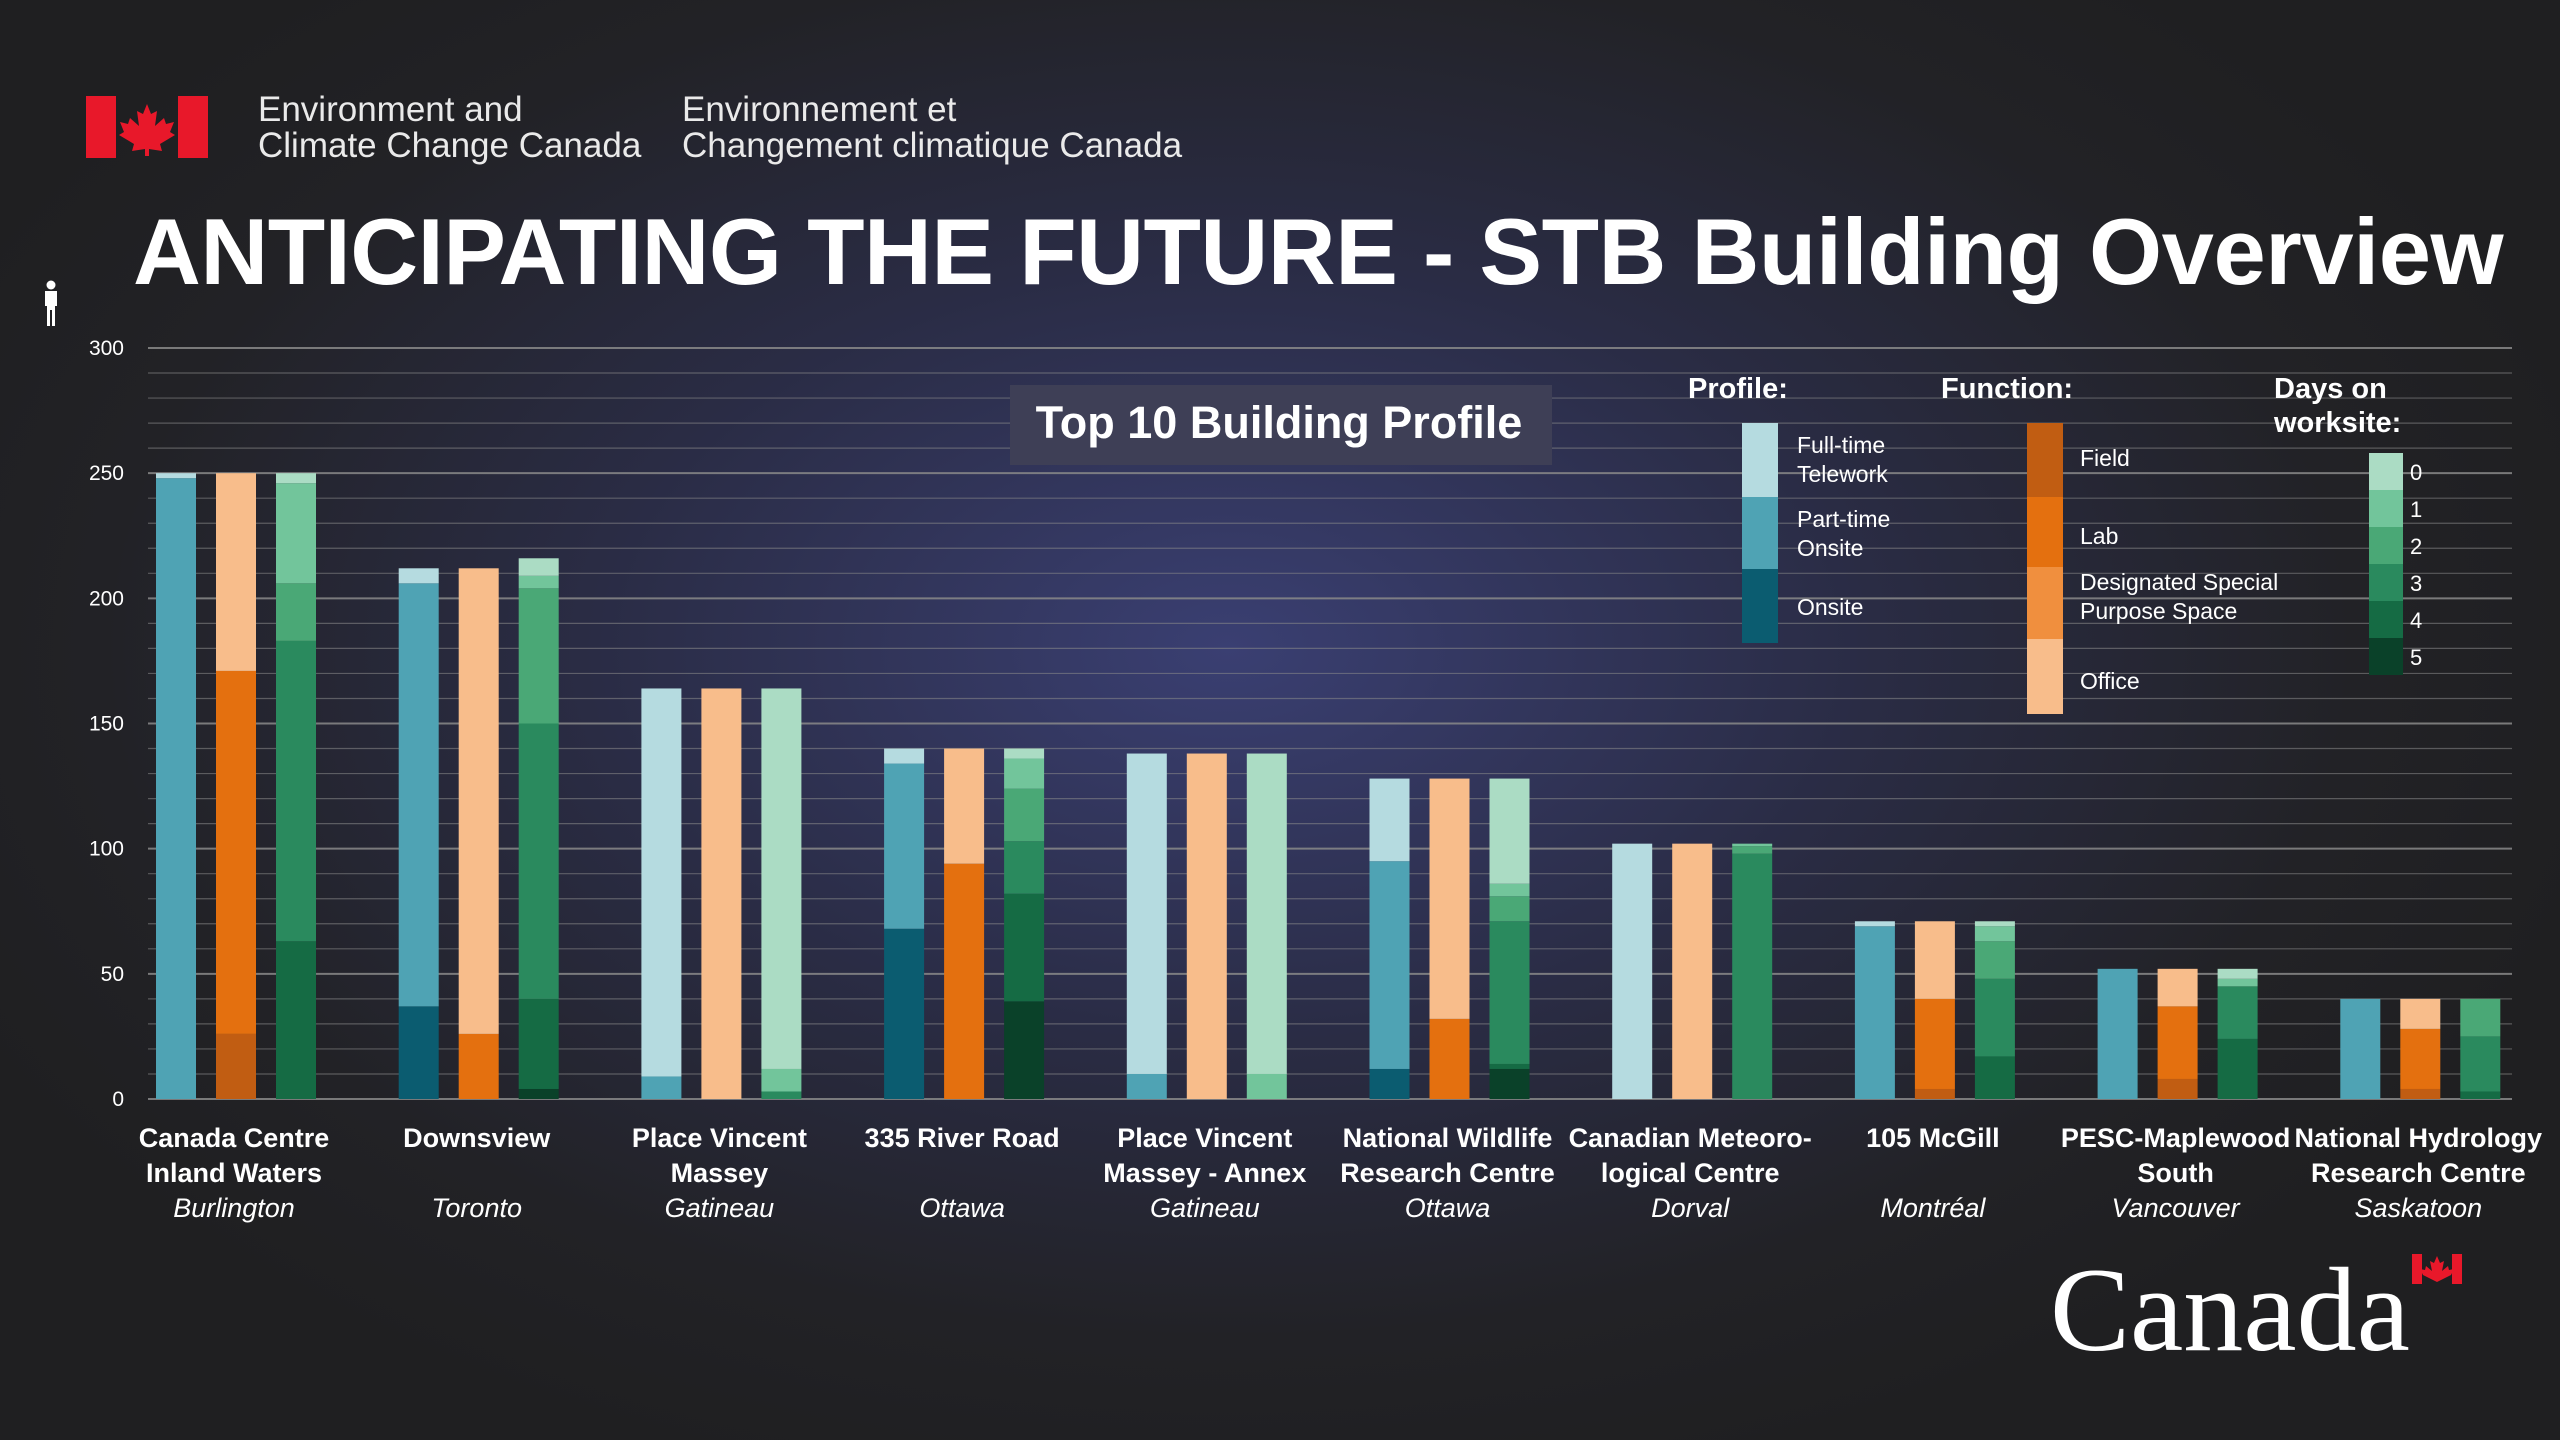 This screenshot has width=2560, height=1440. I want to click on subtitle-panel-background, so click(1281, 425).